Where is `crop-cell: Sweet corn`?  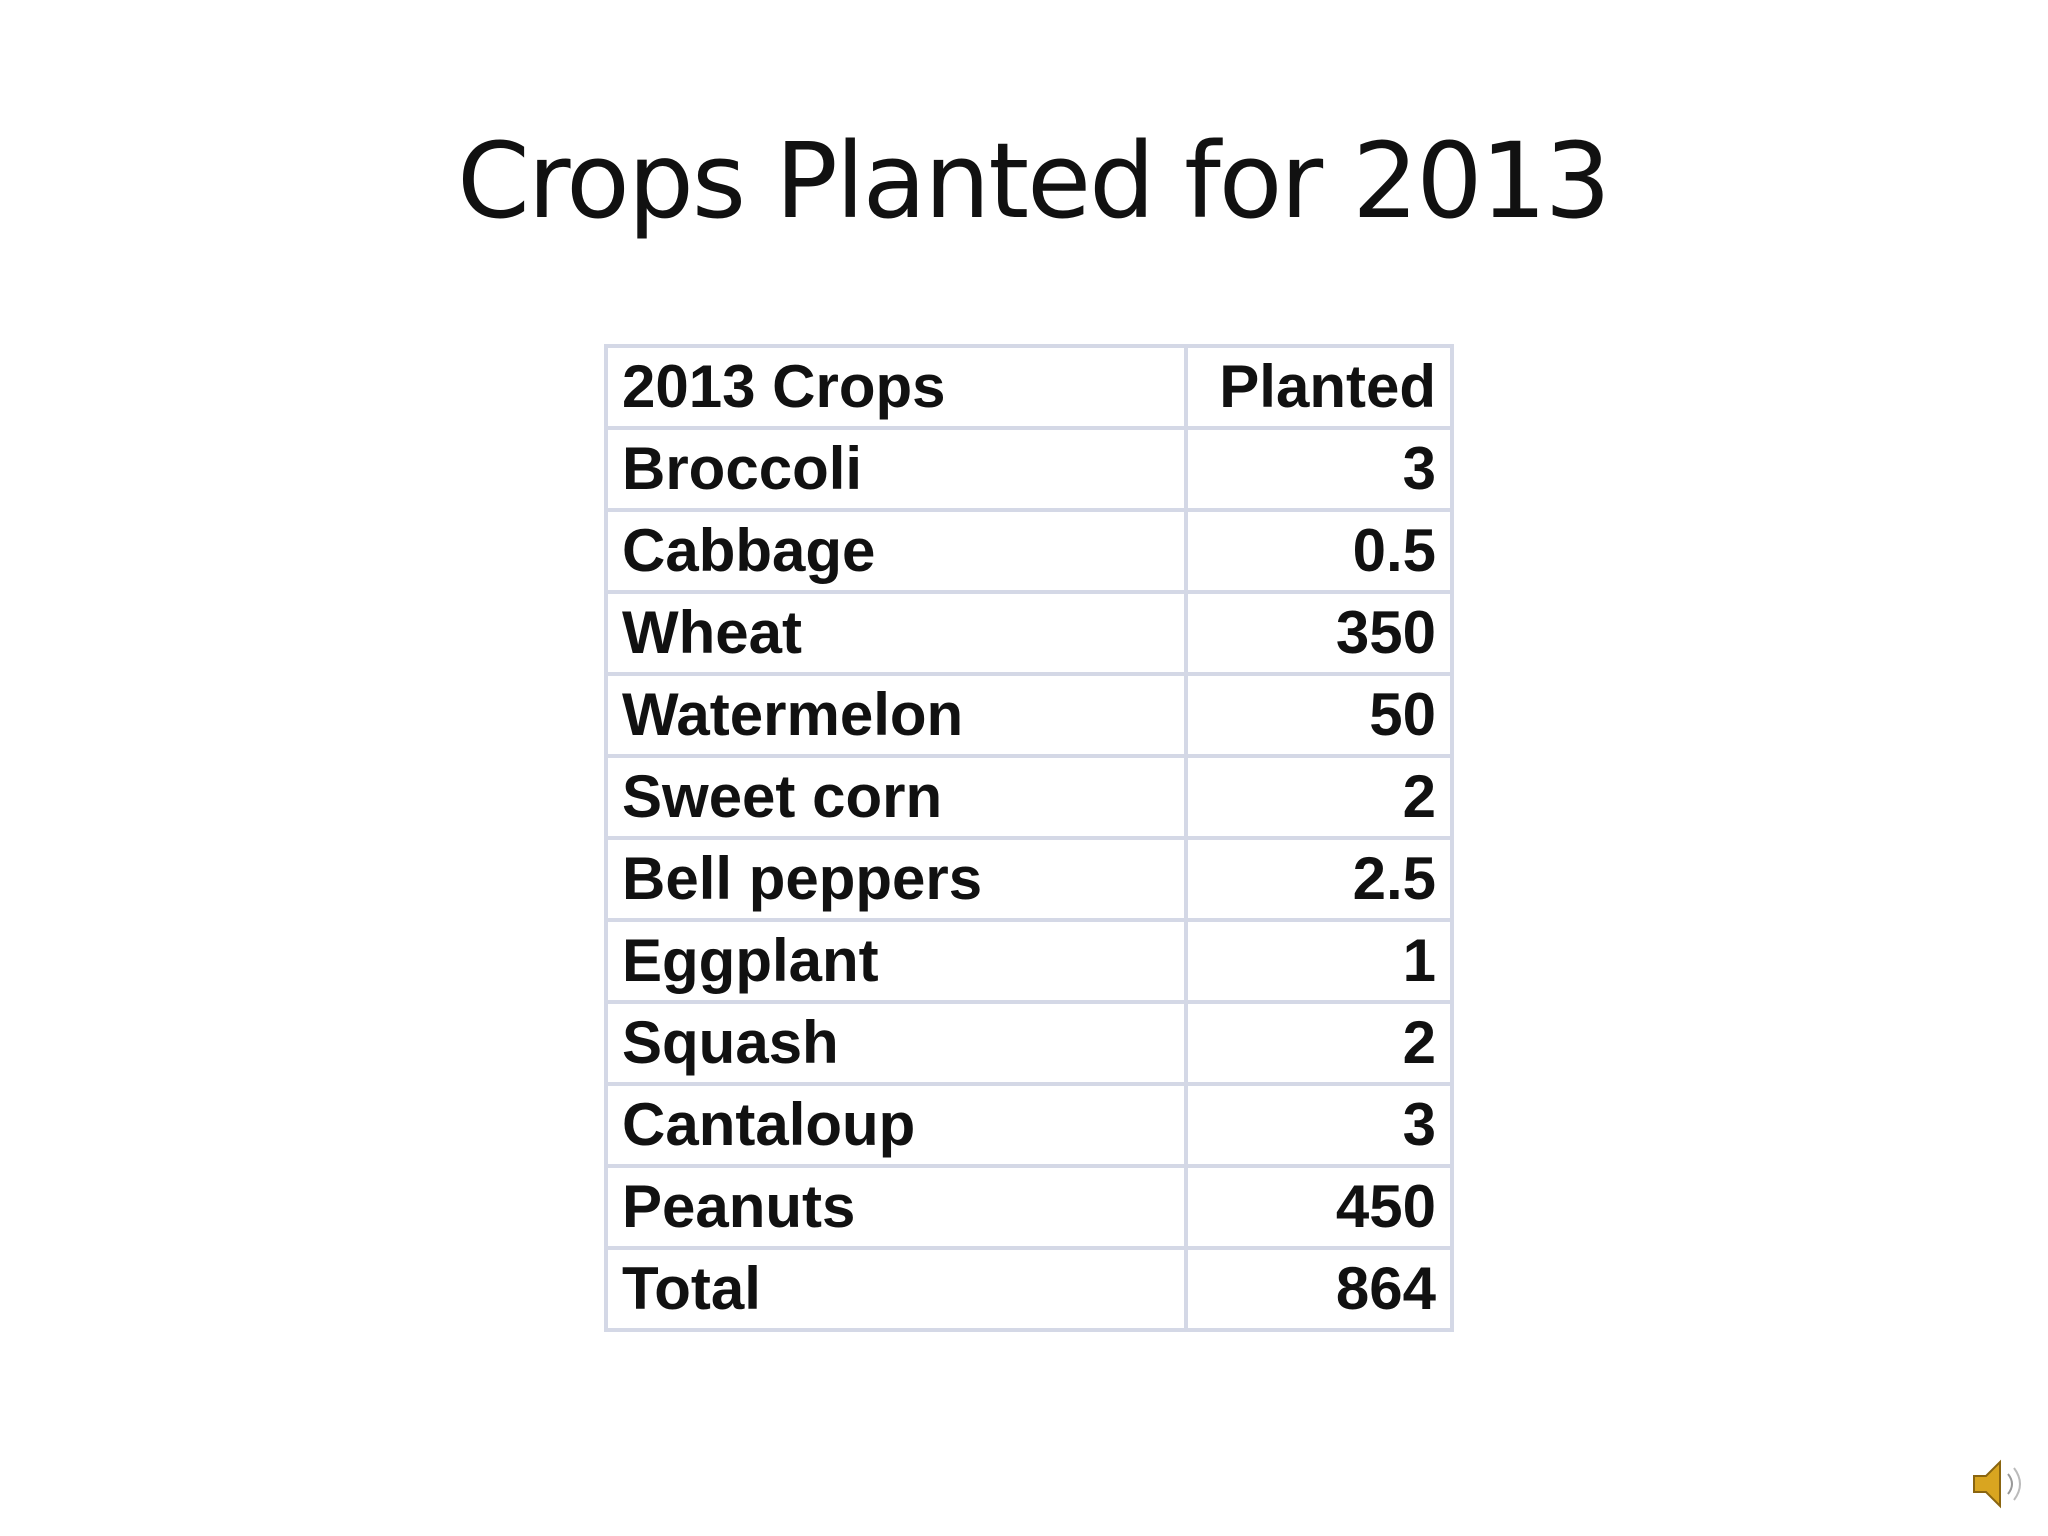 crop-cell: Sweet corn is located at coordinates (896, 797).